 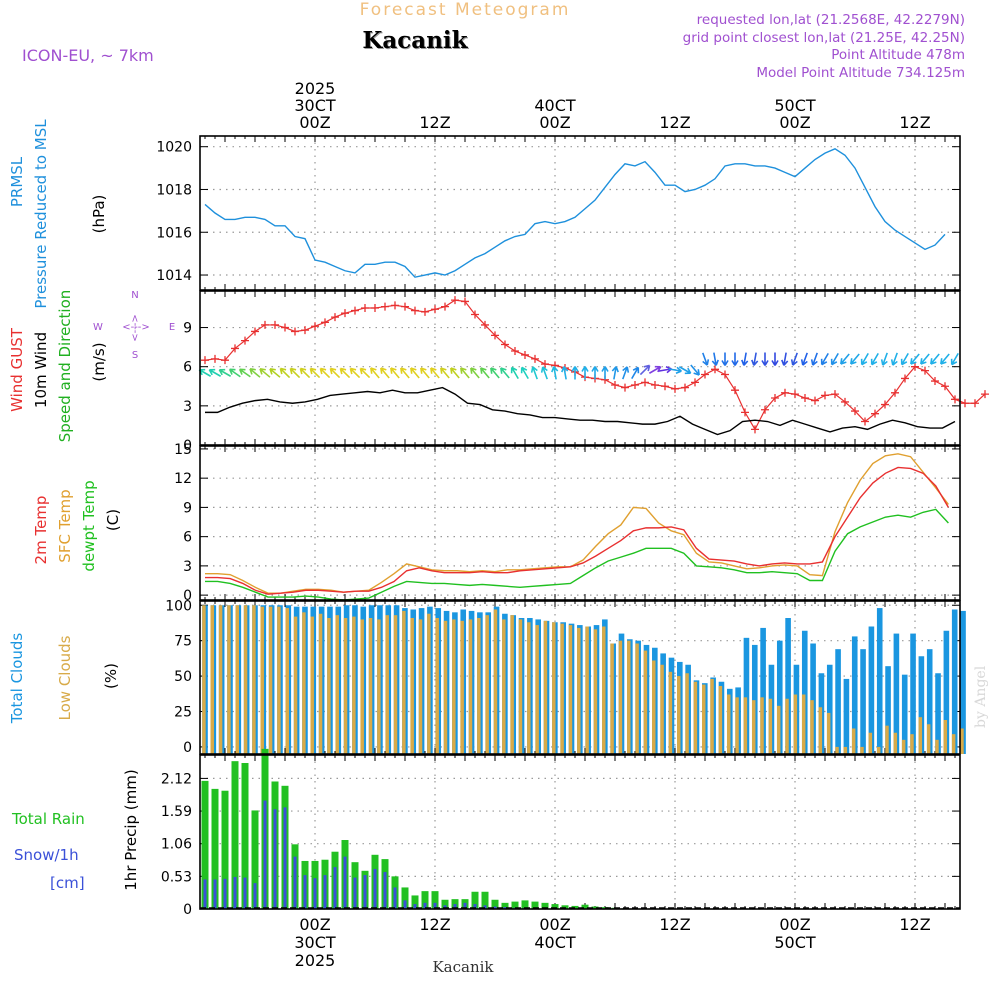 I want to click on bottom-time-label: 00Z, so click(x=314, y=924).